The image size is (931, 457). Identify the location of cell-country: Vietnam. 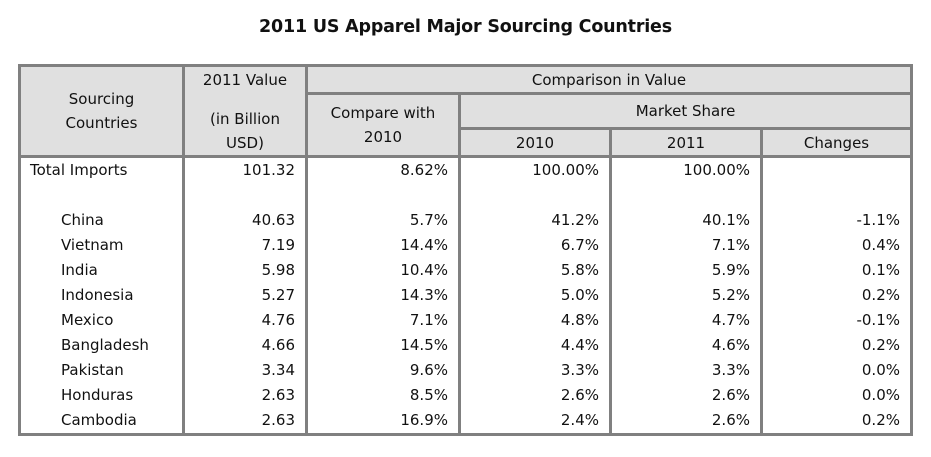
(101, 245).